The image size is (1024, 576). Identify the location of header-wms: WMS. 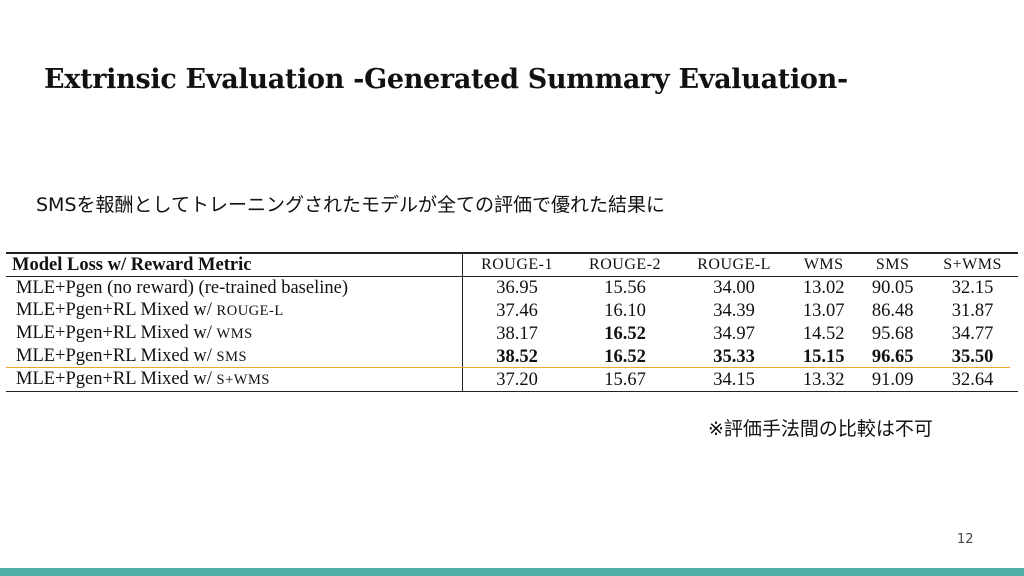
(824, 265).